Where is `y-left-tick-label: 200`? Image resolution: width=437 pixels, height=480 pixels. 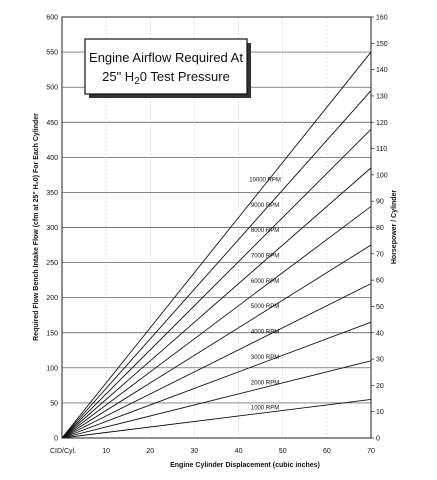 y-left-tick-label: 200 is located at coordinates (52, 298).